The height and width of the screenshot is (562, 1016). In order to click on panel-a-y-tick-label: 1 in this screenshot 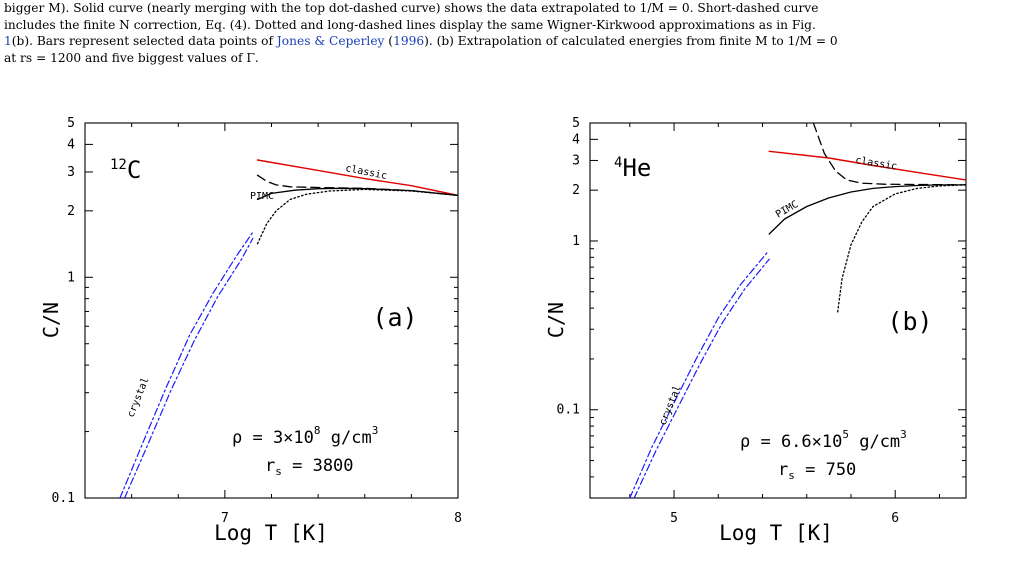, I will do `click(71, 277)`.